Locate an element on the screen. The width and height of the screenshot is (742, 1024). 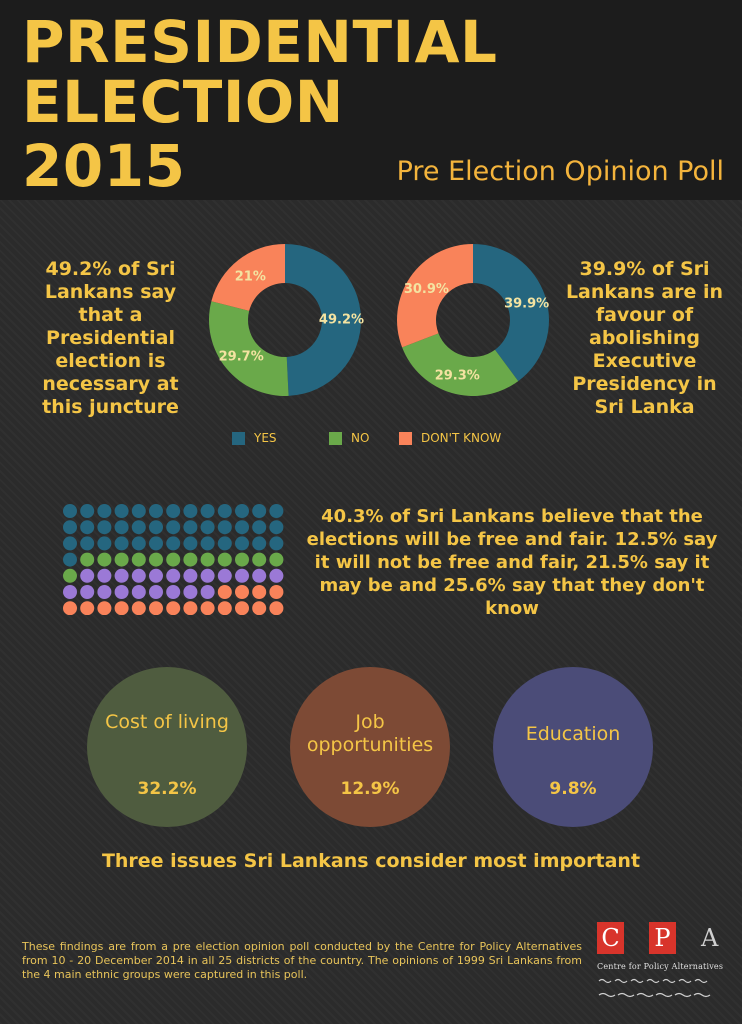
donut-chart-election-necessary: 49.2% 29.7% 21% is located at coordinates (286, 320).